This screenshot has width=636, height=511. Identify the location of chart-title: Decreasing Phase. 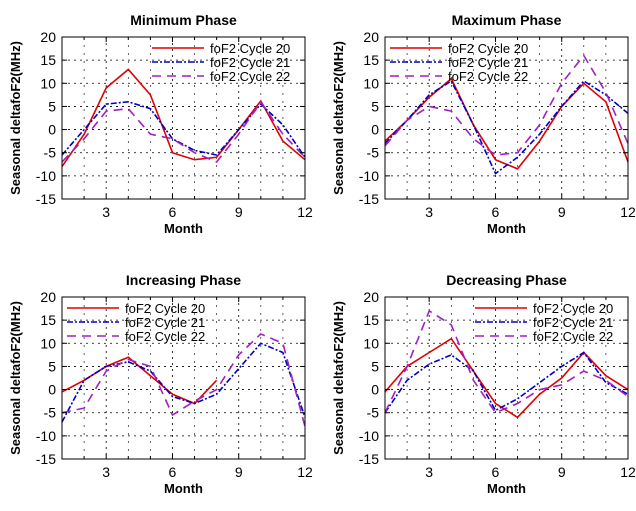
(506, 280).